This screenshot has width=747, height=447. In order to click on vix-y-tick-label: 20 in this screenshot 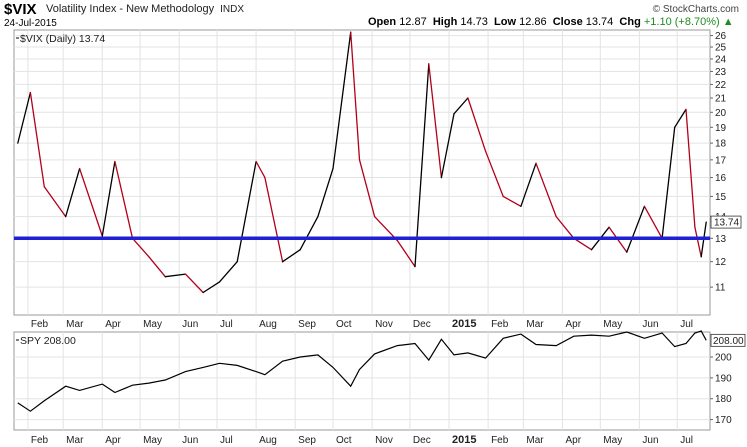, I will do `click(721, 113)`.